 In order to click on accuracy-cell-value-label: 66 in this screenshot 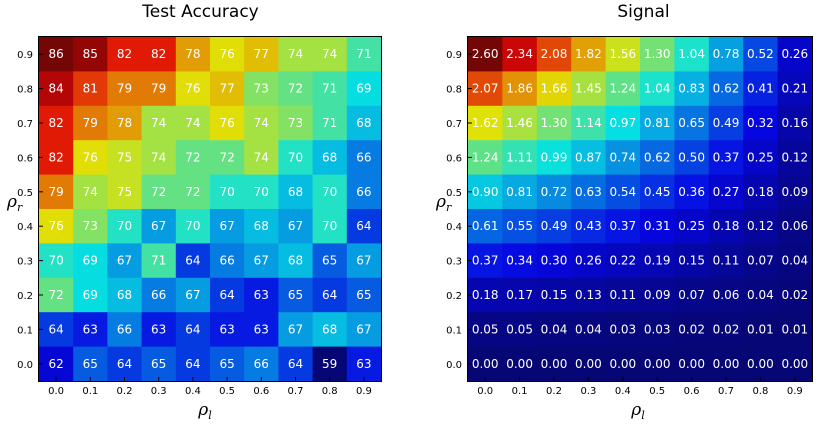, I will do `click(261, 364)`.